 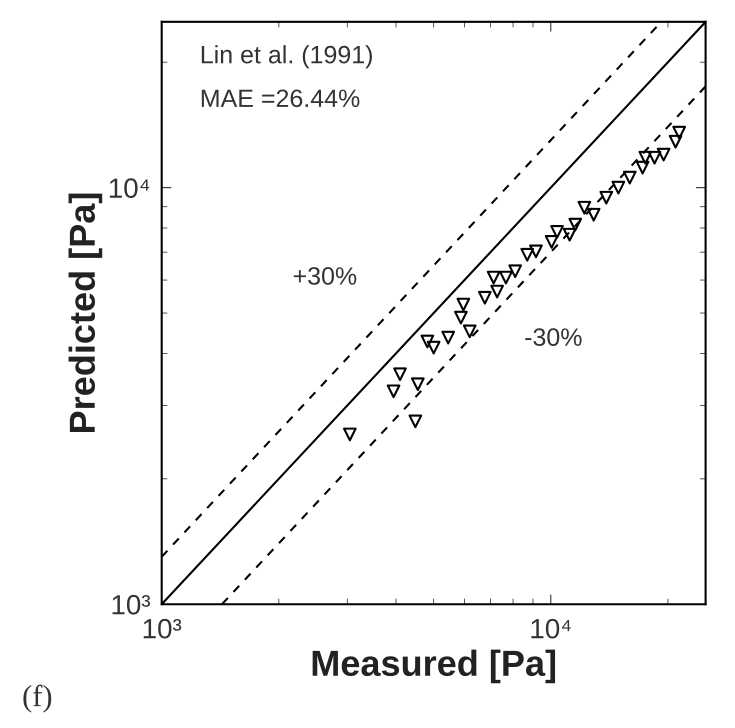 What do you see at coordinates (553, 337) in the screenshot?
I see `annotation: -30%` at bounding box center [553, 337].